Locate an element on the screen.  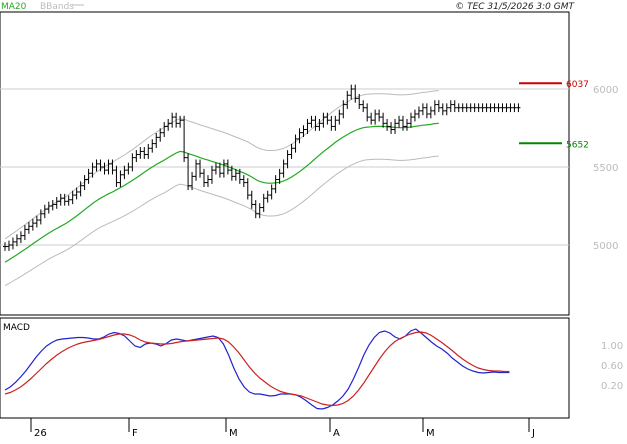
macd-yaxis: 1.00 0.60 0.20 is located at coordinates (612, 366).